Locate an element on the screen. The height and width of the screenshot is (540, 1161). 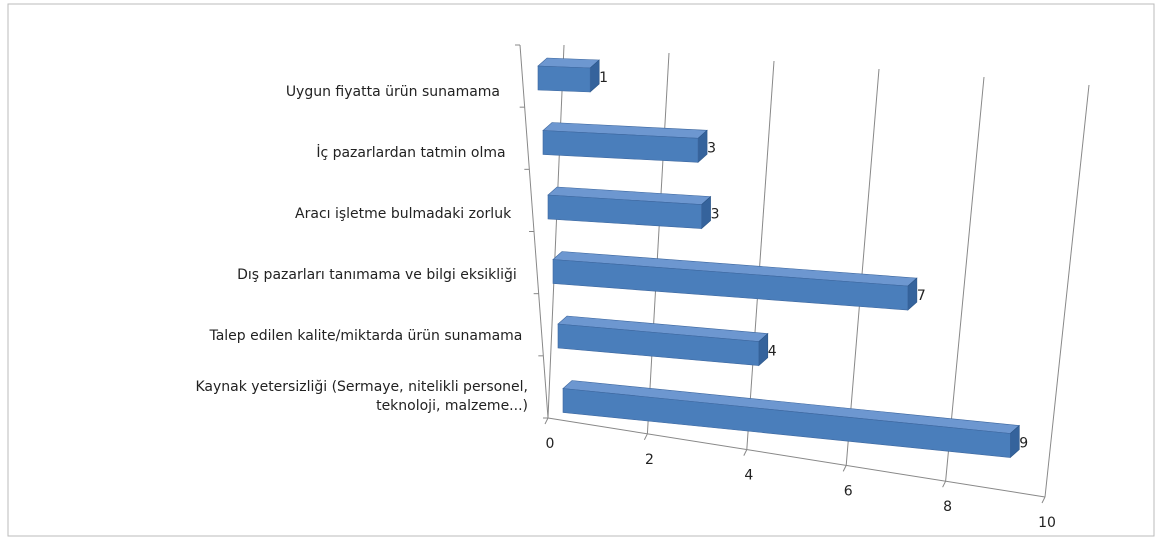
value-label: 4 is located at coordinates (772, 352).